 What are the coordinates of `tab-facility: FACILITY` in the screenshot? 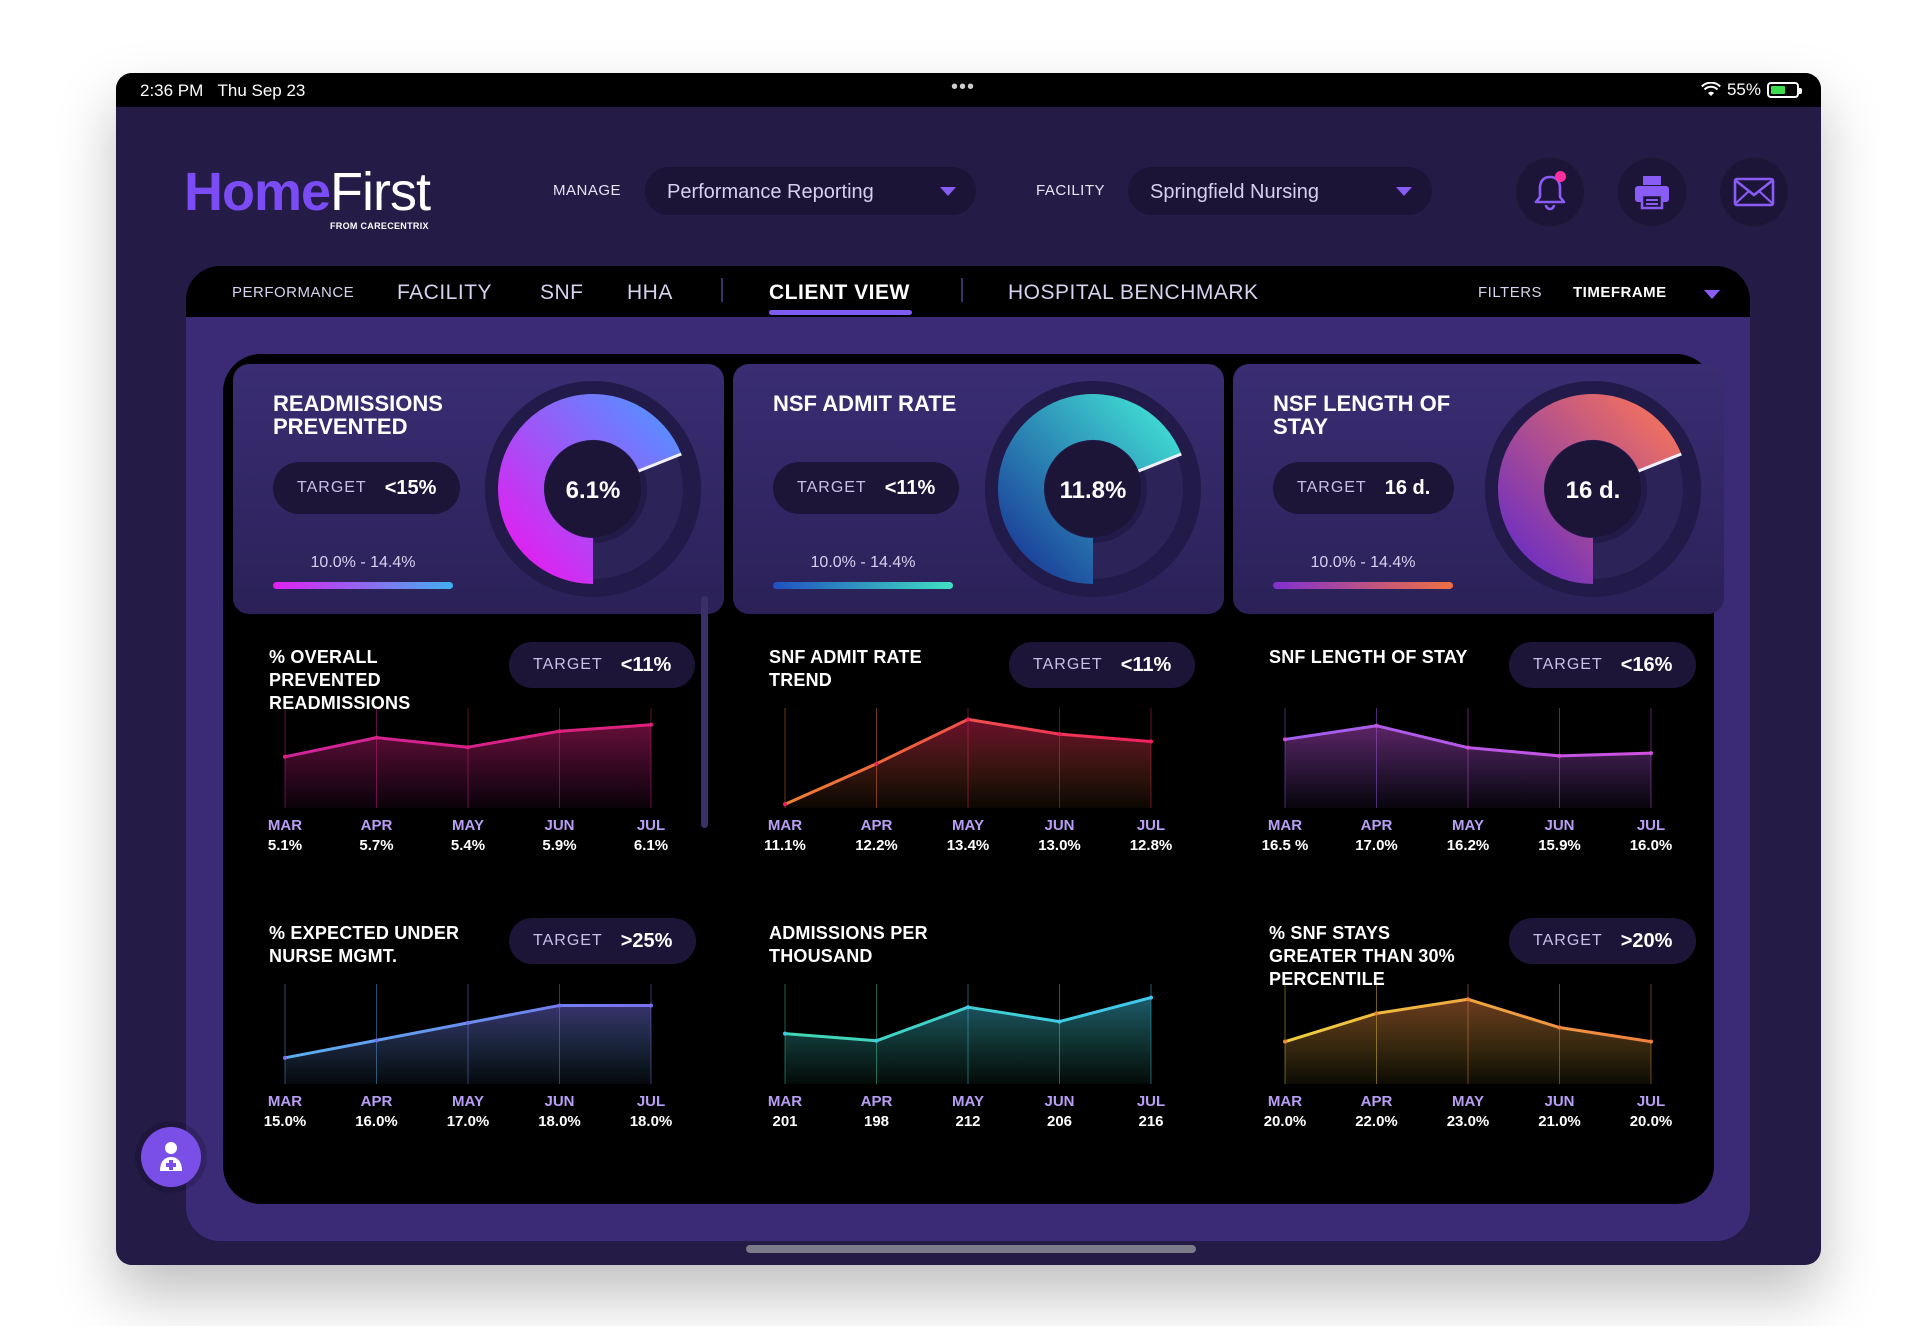 It's located at (445, 292).